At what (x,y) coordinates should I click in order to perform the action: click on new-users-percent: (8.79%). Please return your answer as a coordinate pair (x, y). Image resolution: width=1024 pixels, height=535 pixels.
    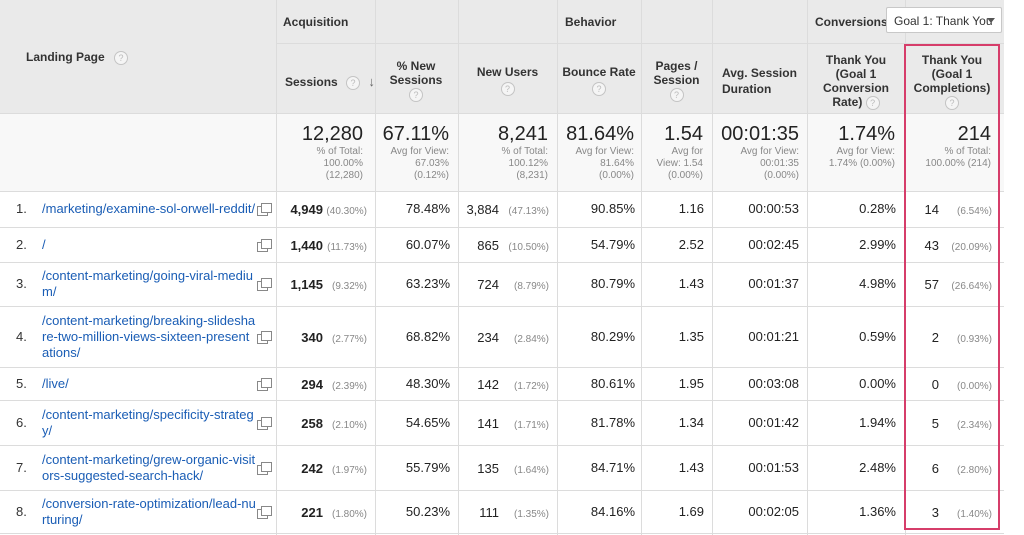
    Looking at the image, I should click on (531, 286).